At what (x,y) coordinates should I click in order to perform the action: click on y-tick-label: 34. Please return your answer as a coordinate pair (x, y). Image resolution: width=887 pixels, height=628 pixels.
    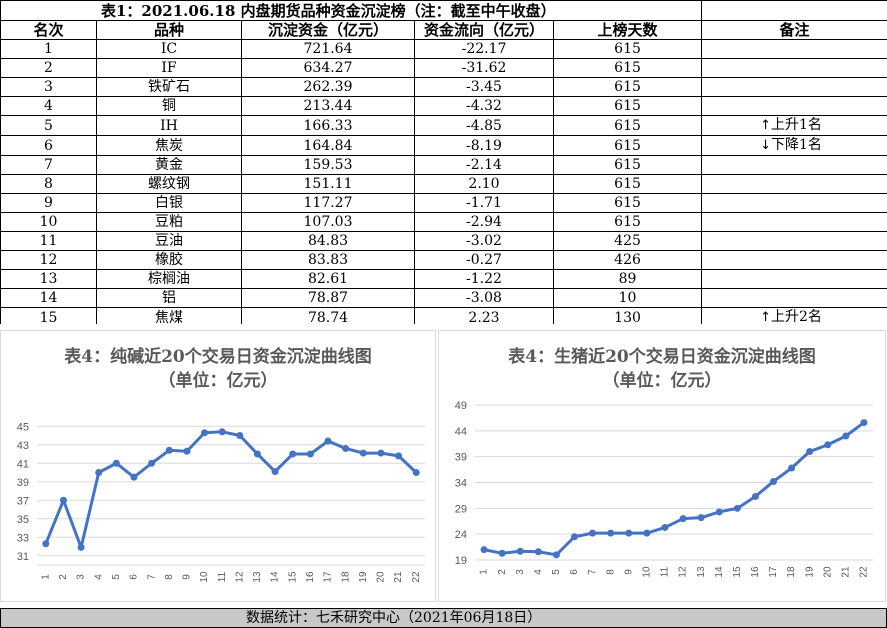
    Looking at the image, I should click on (461, 484).